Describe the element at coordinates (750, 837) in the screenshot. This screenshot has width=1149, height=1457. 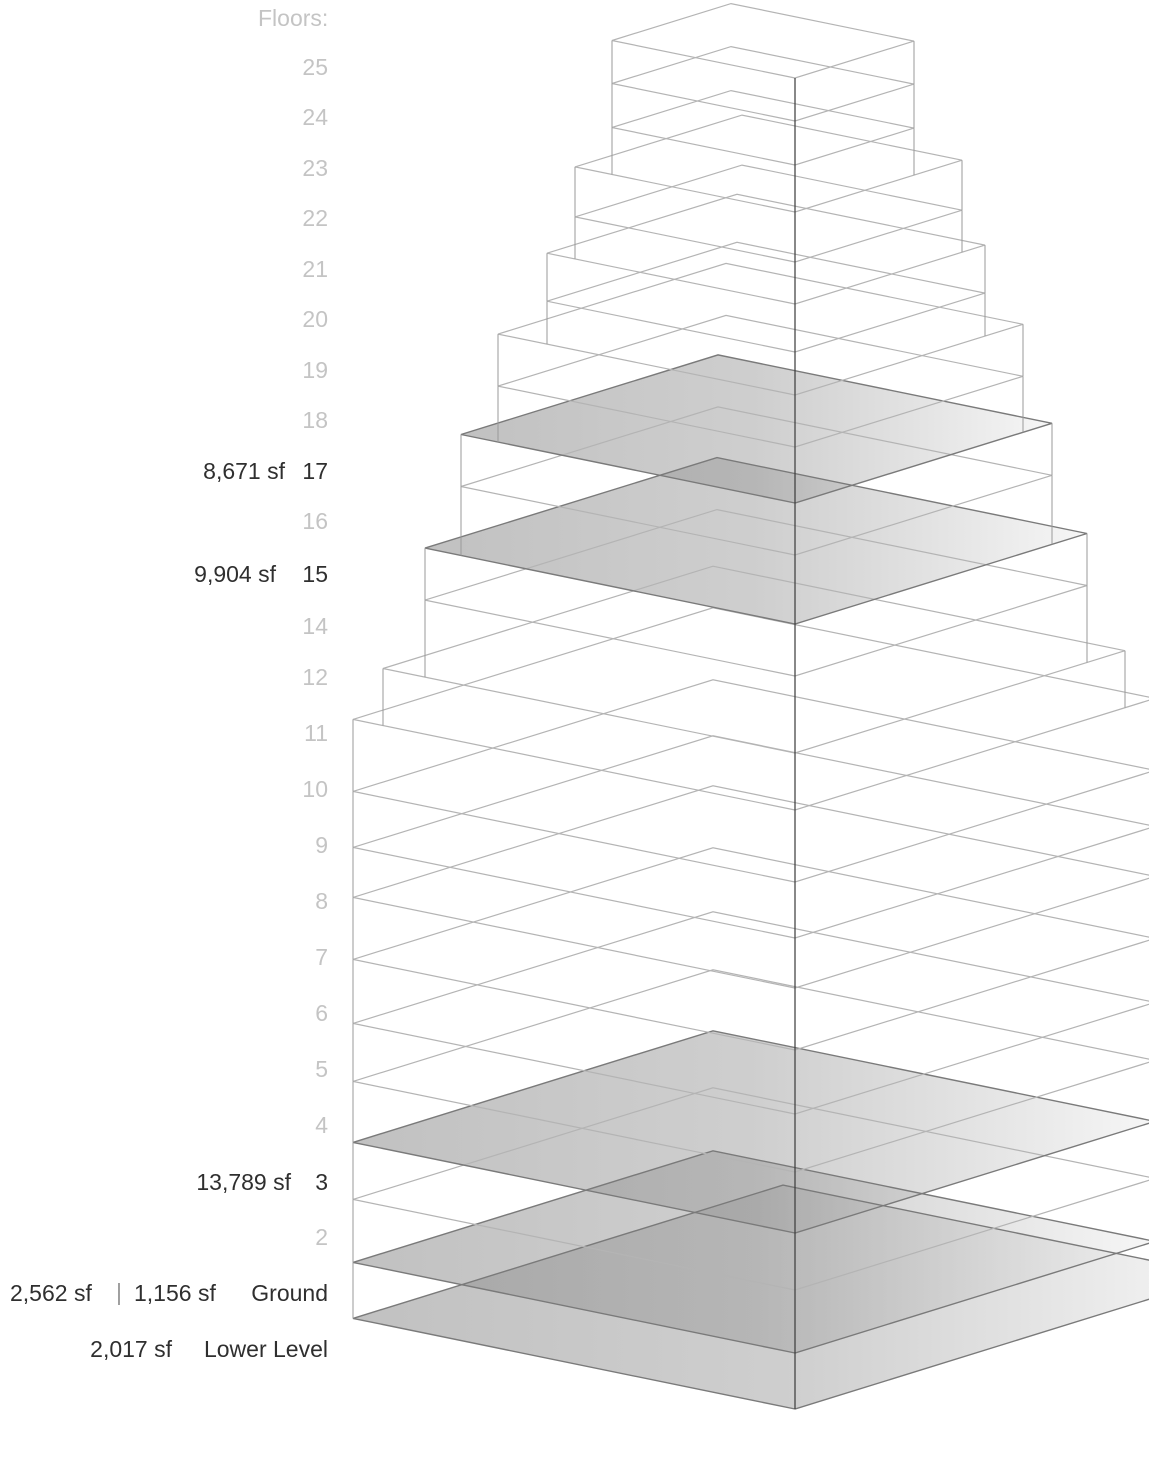
I see `floor-8-outline` at that location.